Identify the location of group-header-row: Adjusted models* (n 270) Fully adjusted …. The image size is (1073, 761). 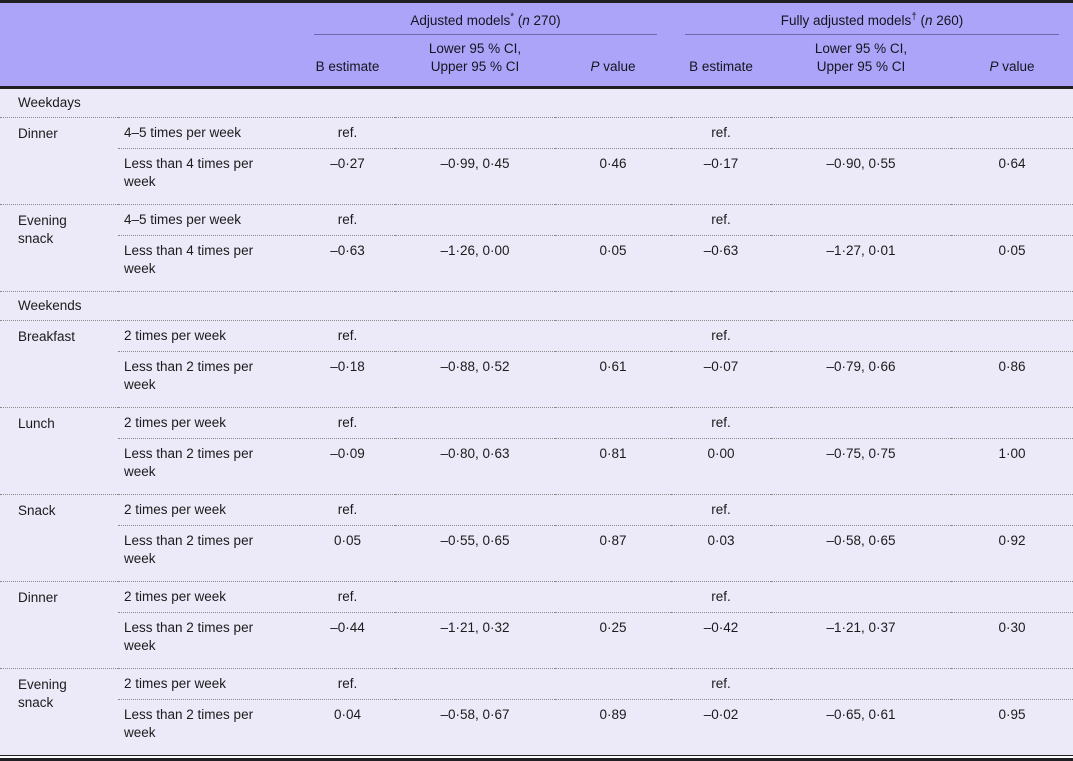
(536, 18).